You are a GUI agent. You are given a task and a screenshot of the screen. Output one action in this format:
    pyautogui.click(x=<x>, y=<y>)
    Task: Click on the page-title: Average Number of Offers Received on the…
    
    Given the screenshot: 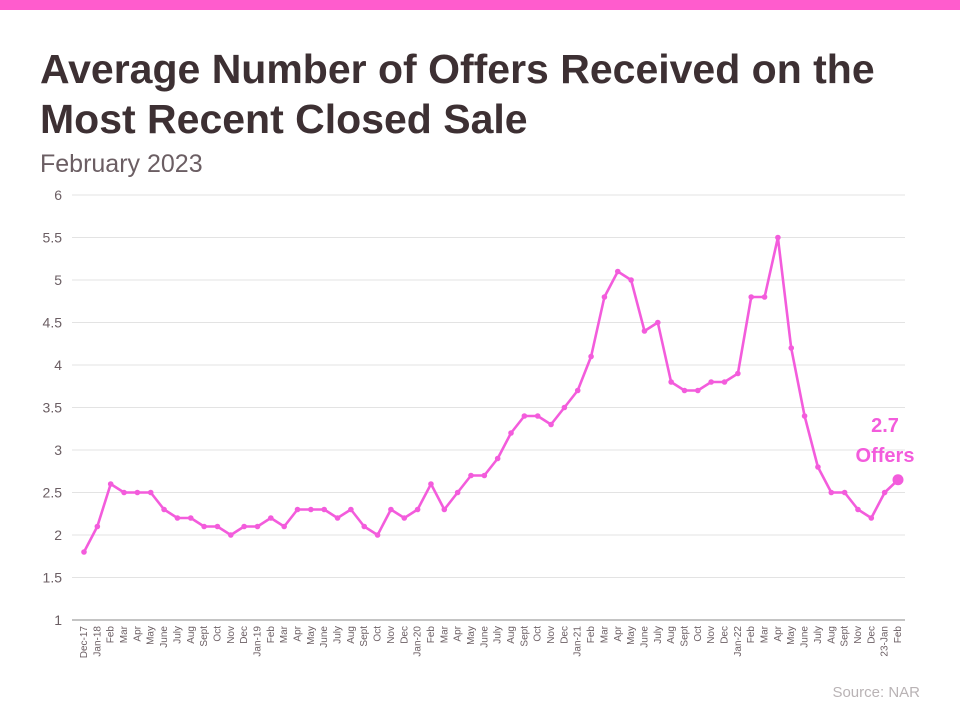 What is the action you would take?
    pyautogui.click(x=457, y=94)
    